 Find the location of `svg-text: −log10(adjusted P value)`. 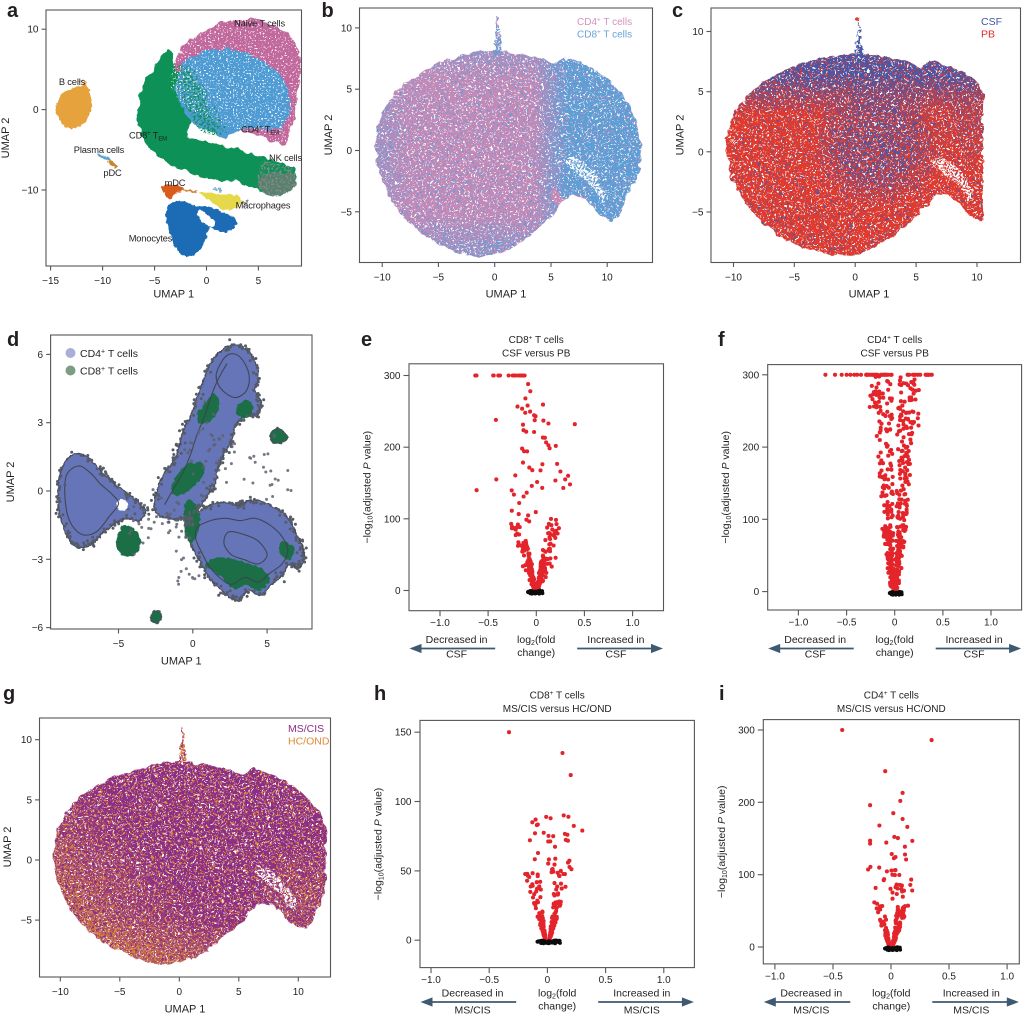

svg-text: −log10(adjusted P value) is located at coordinates (726, 487).